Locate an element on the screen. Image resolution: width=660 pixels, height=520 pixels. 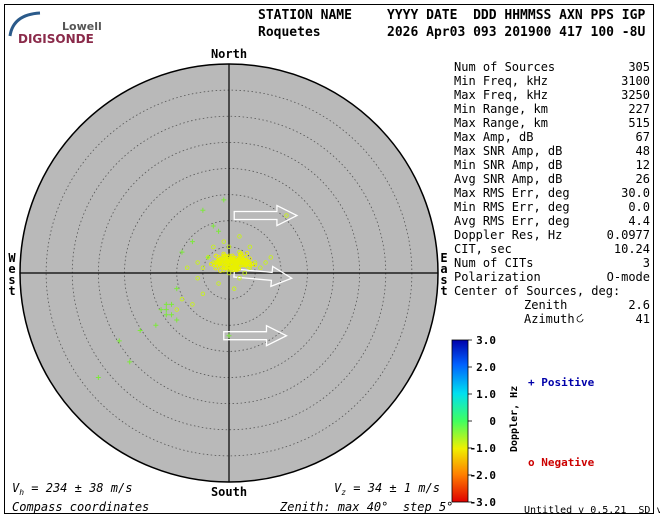
center-zenith-value: 2.6 is located at coordinates (639, 305).